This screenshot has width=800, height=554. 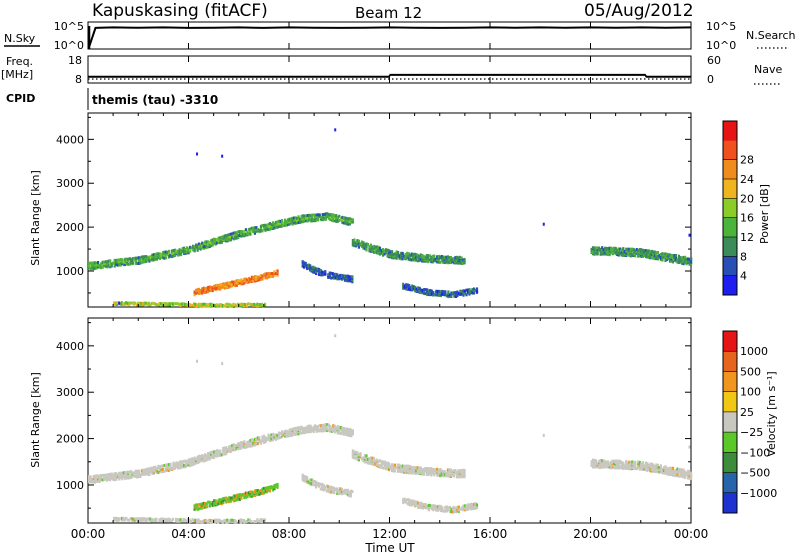 What do you see at coordinates (222, 156) in the screenshot?
I see `outlier-cell` at bounding box center [222, 156].